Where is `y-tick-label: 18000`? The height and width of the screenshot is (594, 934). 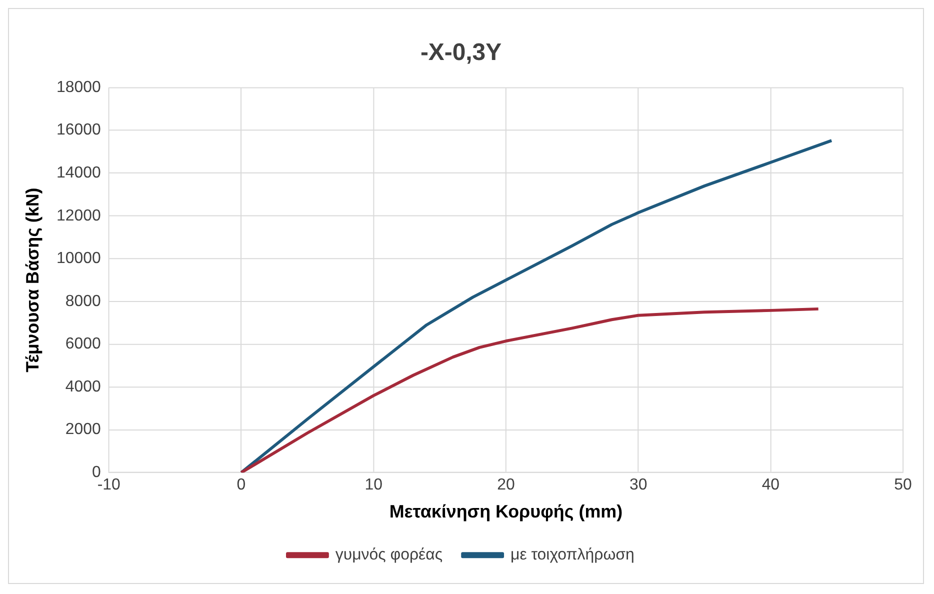
y-tick-label: 18000 is located at coordinates (79, 87).